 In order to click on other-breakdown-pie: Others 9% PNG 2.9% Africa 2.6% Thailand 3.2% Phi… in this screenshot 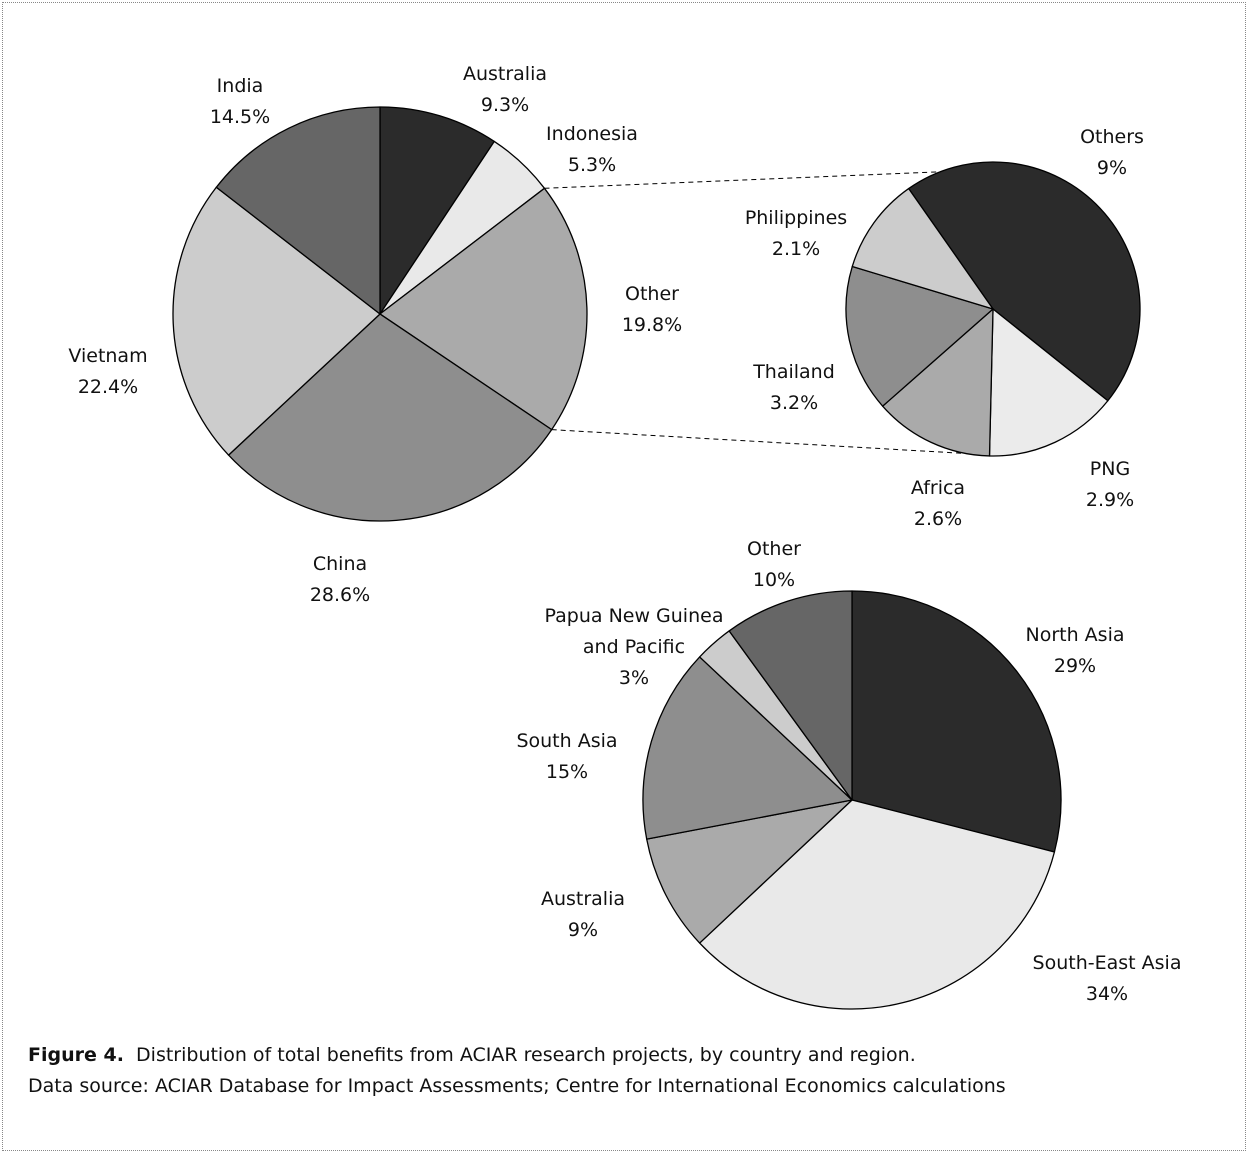, I will do `click(944, 328)`.